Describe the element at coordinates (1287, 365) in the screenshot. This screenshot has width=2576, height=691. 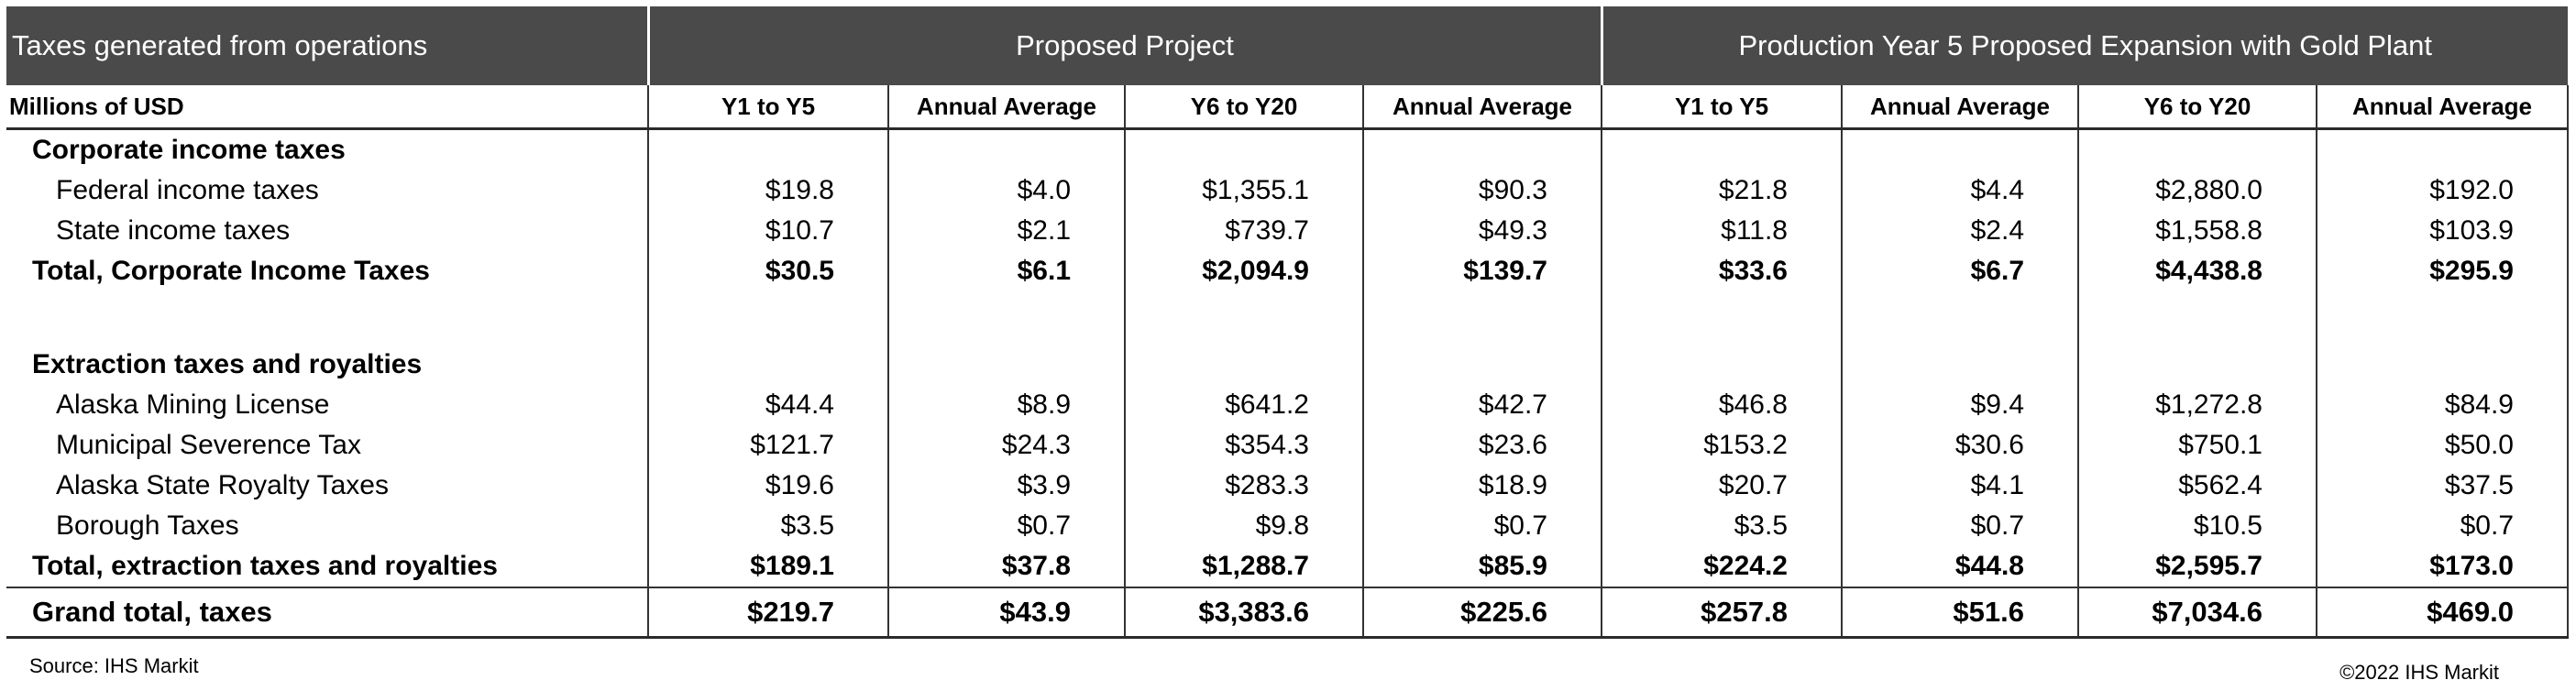
I see `section-heading-row: Extraction taxes and royalties` at that location.